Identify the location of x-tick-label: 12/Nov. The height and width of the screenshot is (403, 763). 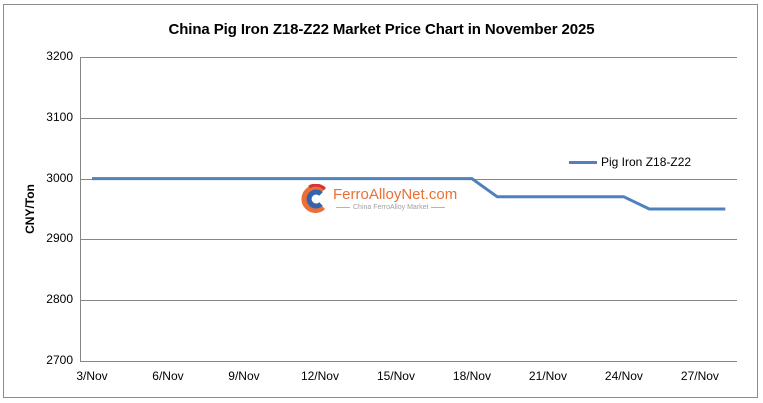
(319, 376).